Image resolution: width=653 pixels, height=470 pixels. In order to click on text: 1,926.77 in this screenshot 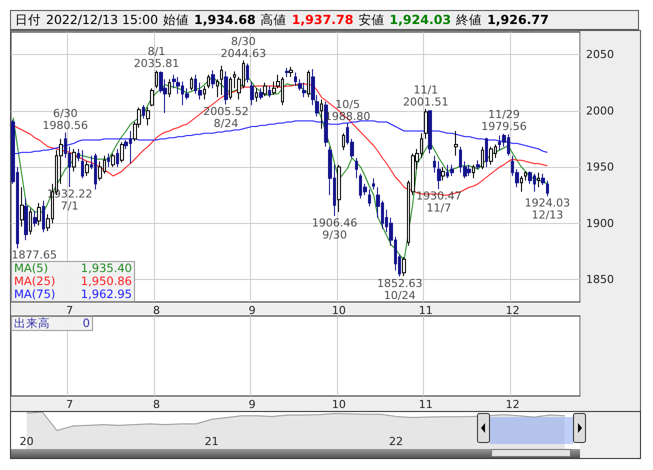, I will do `click(518, 19)`.